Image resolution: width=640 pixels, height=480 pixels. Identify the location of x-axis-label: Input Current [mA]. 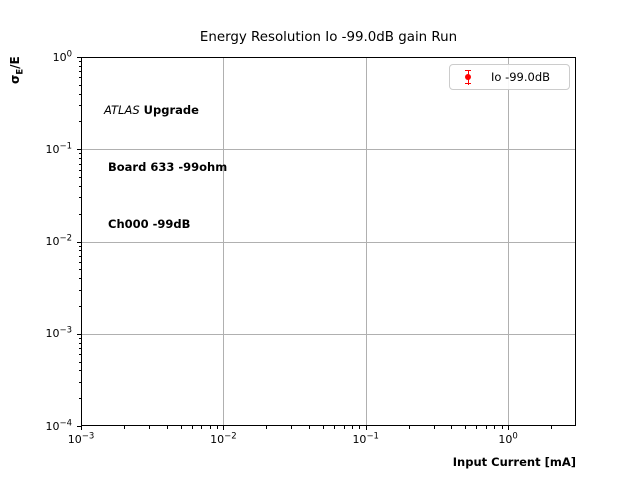
(514, 462).